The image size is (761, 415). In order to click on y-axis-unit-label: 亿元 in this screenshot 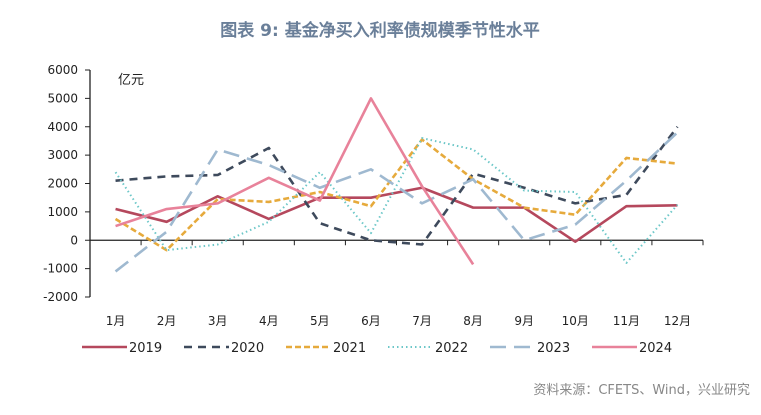, I will do `click(131, 80)`.